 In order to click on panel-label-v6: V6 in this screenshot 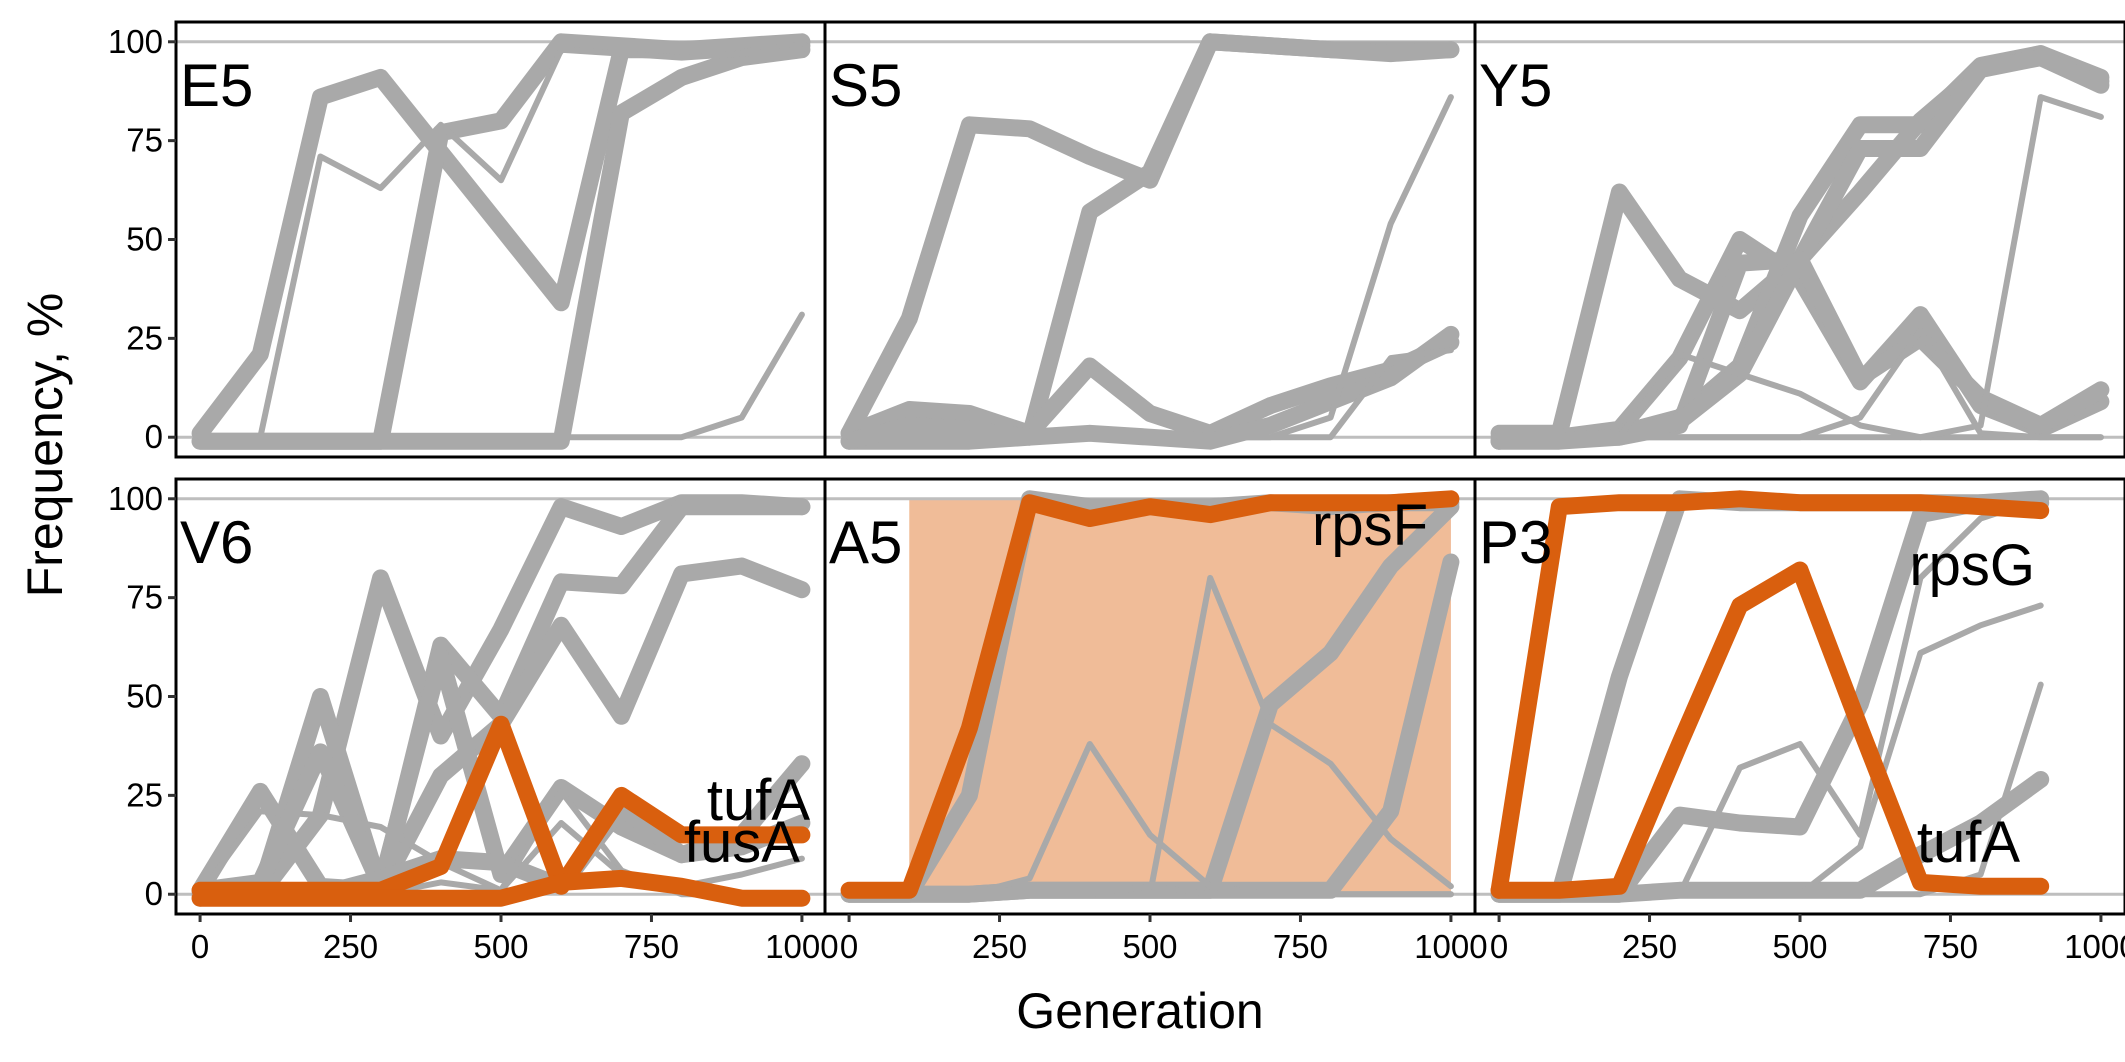, I will do `click(216, 542)`.